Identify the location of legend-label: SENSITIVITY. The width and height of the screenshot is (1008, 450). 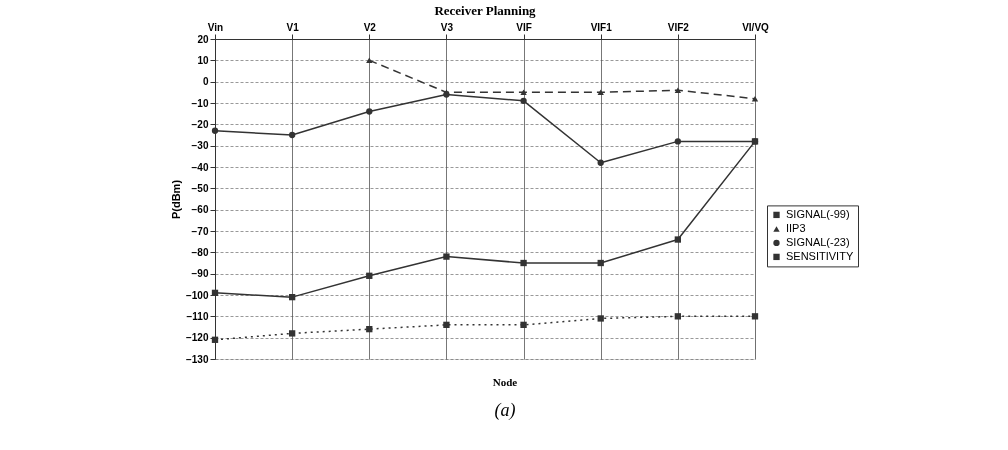
(820, 255).